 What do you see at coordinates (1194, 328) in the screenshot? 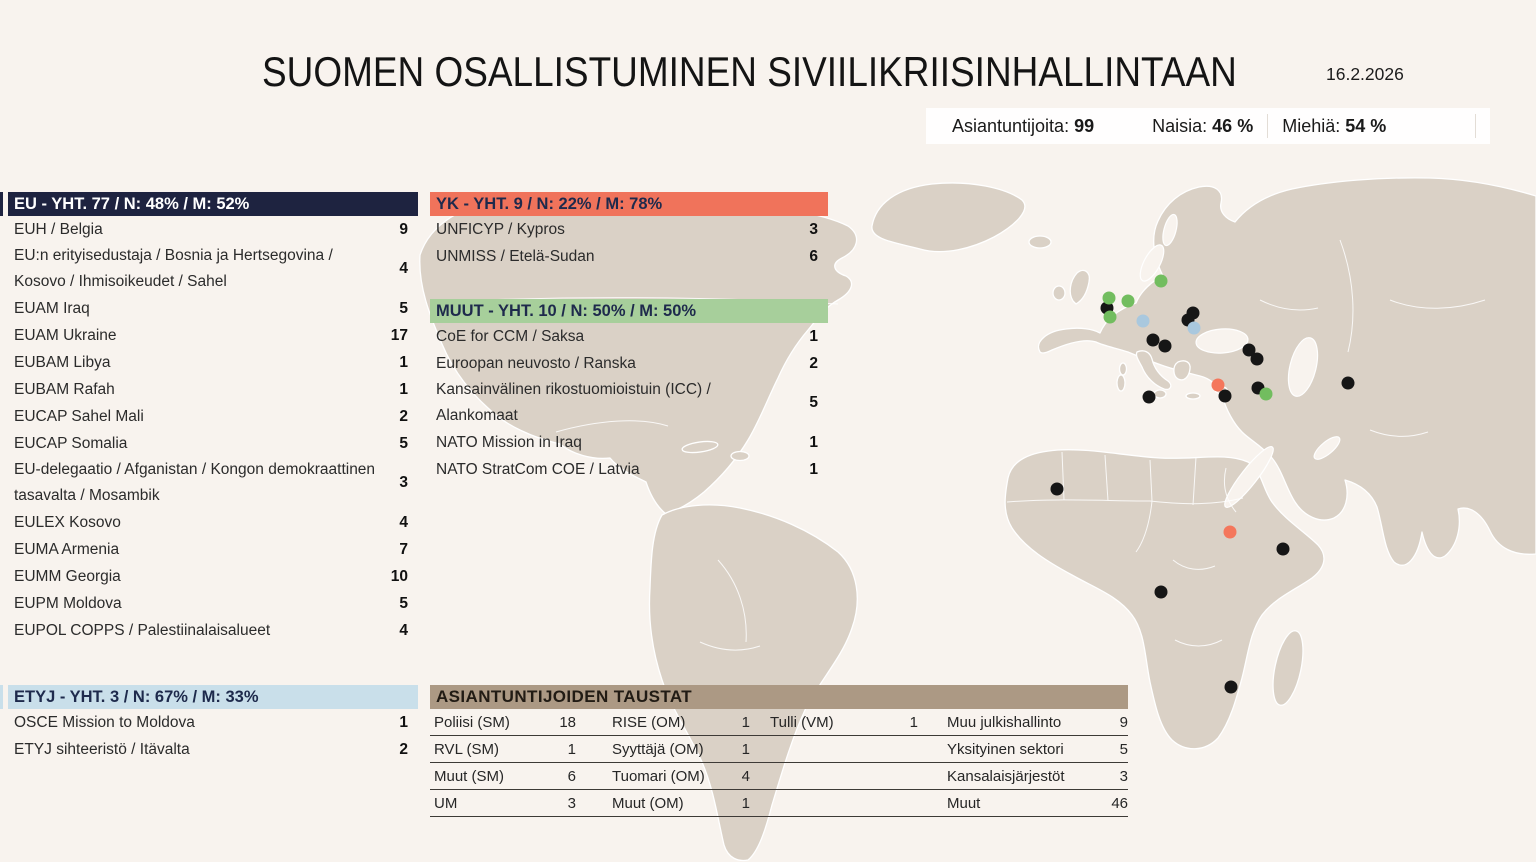
I see `map-dot-moldova-osce` at bounding box center [1194, 328].